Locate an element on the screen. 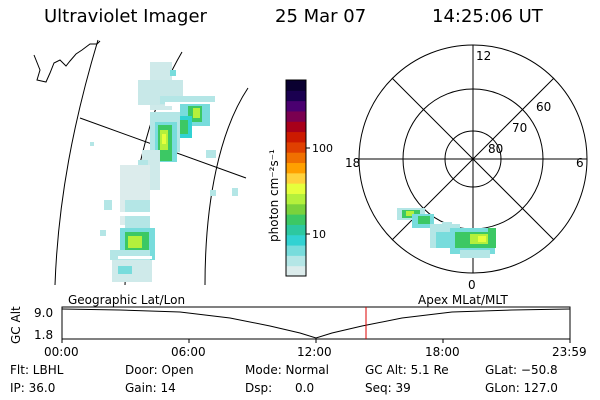  gain-readout: Gain: 14 is located at coordinates (150, 388).